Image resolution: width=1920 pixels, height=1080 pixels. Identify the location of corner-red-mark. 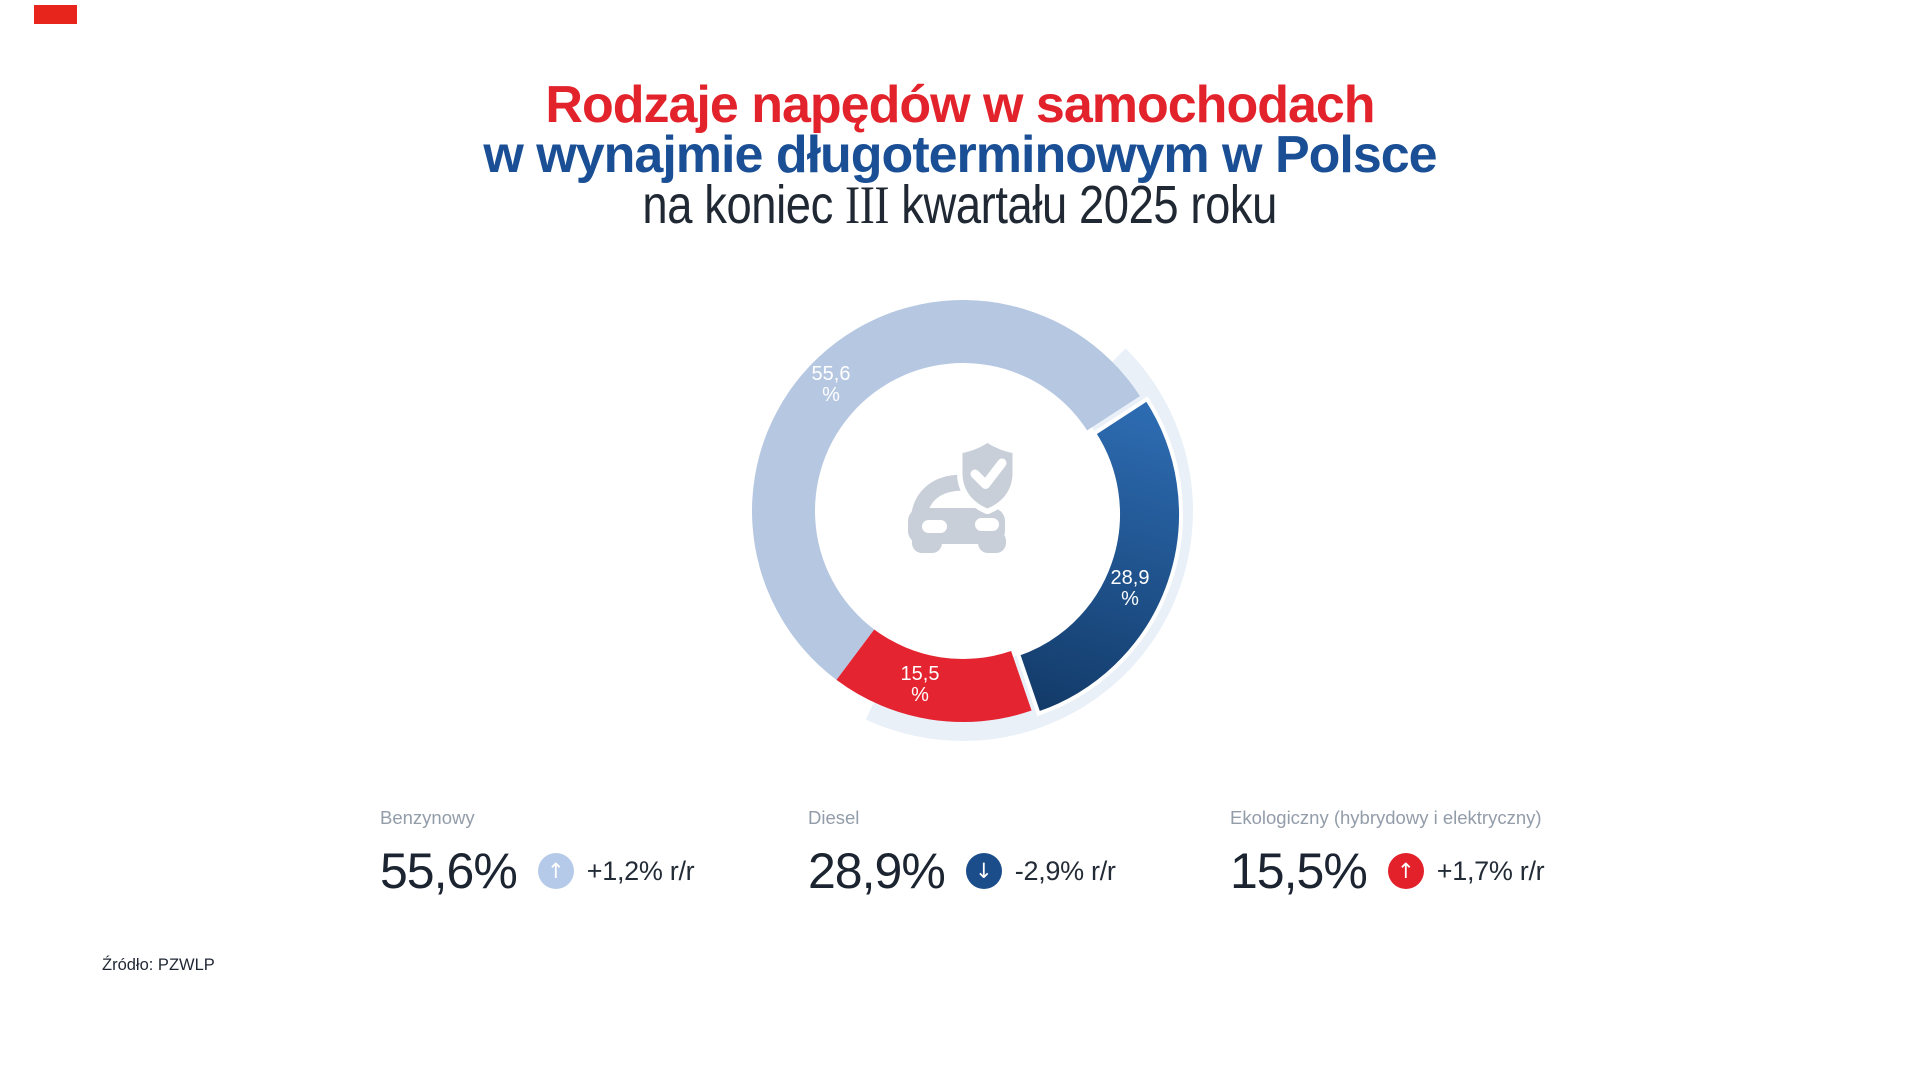
(55, 14).